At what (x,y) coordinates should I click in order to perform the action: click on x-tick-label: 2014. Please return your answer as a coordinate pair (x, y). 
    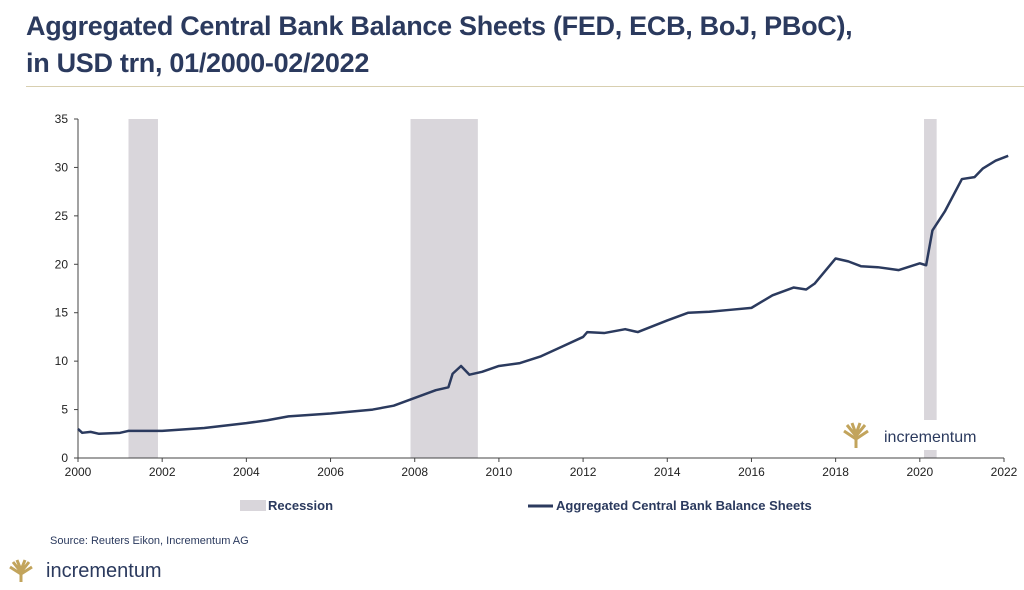
    Looking at the image, I should click on (667, 472).